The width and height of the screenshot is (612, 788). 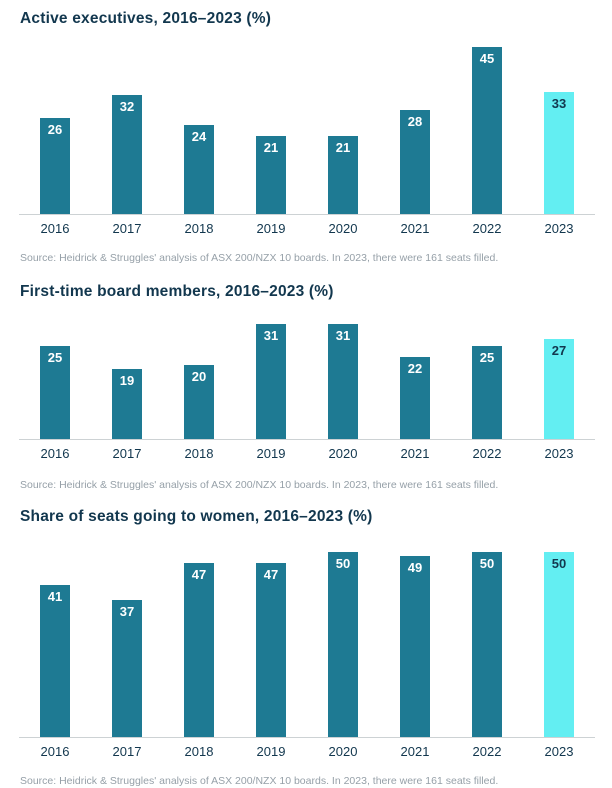 What do you see at coordinates (487, 392) in the screenshot?
I see `bar-2022: 25` at bounding box center [487, 392].